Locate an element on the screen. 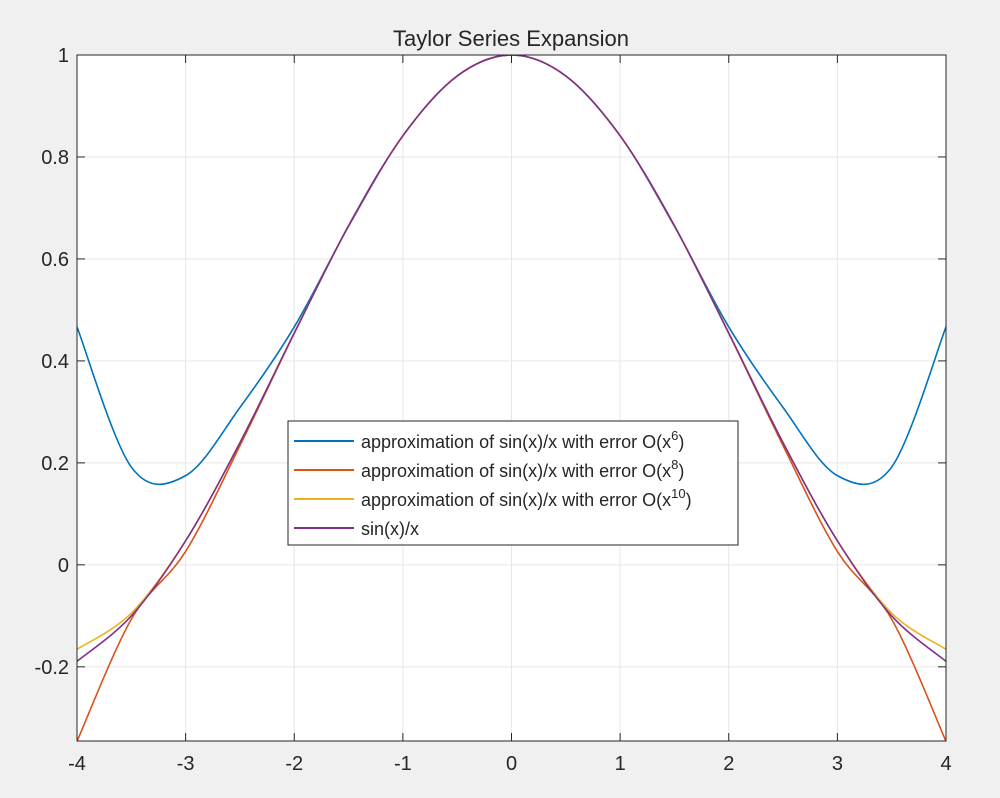 This screenshot has width=1000, height=798. y-tick-label: 0 is located at coordinates (63, 566).